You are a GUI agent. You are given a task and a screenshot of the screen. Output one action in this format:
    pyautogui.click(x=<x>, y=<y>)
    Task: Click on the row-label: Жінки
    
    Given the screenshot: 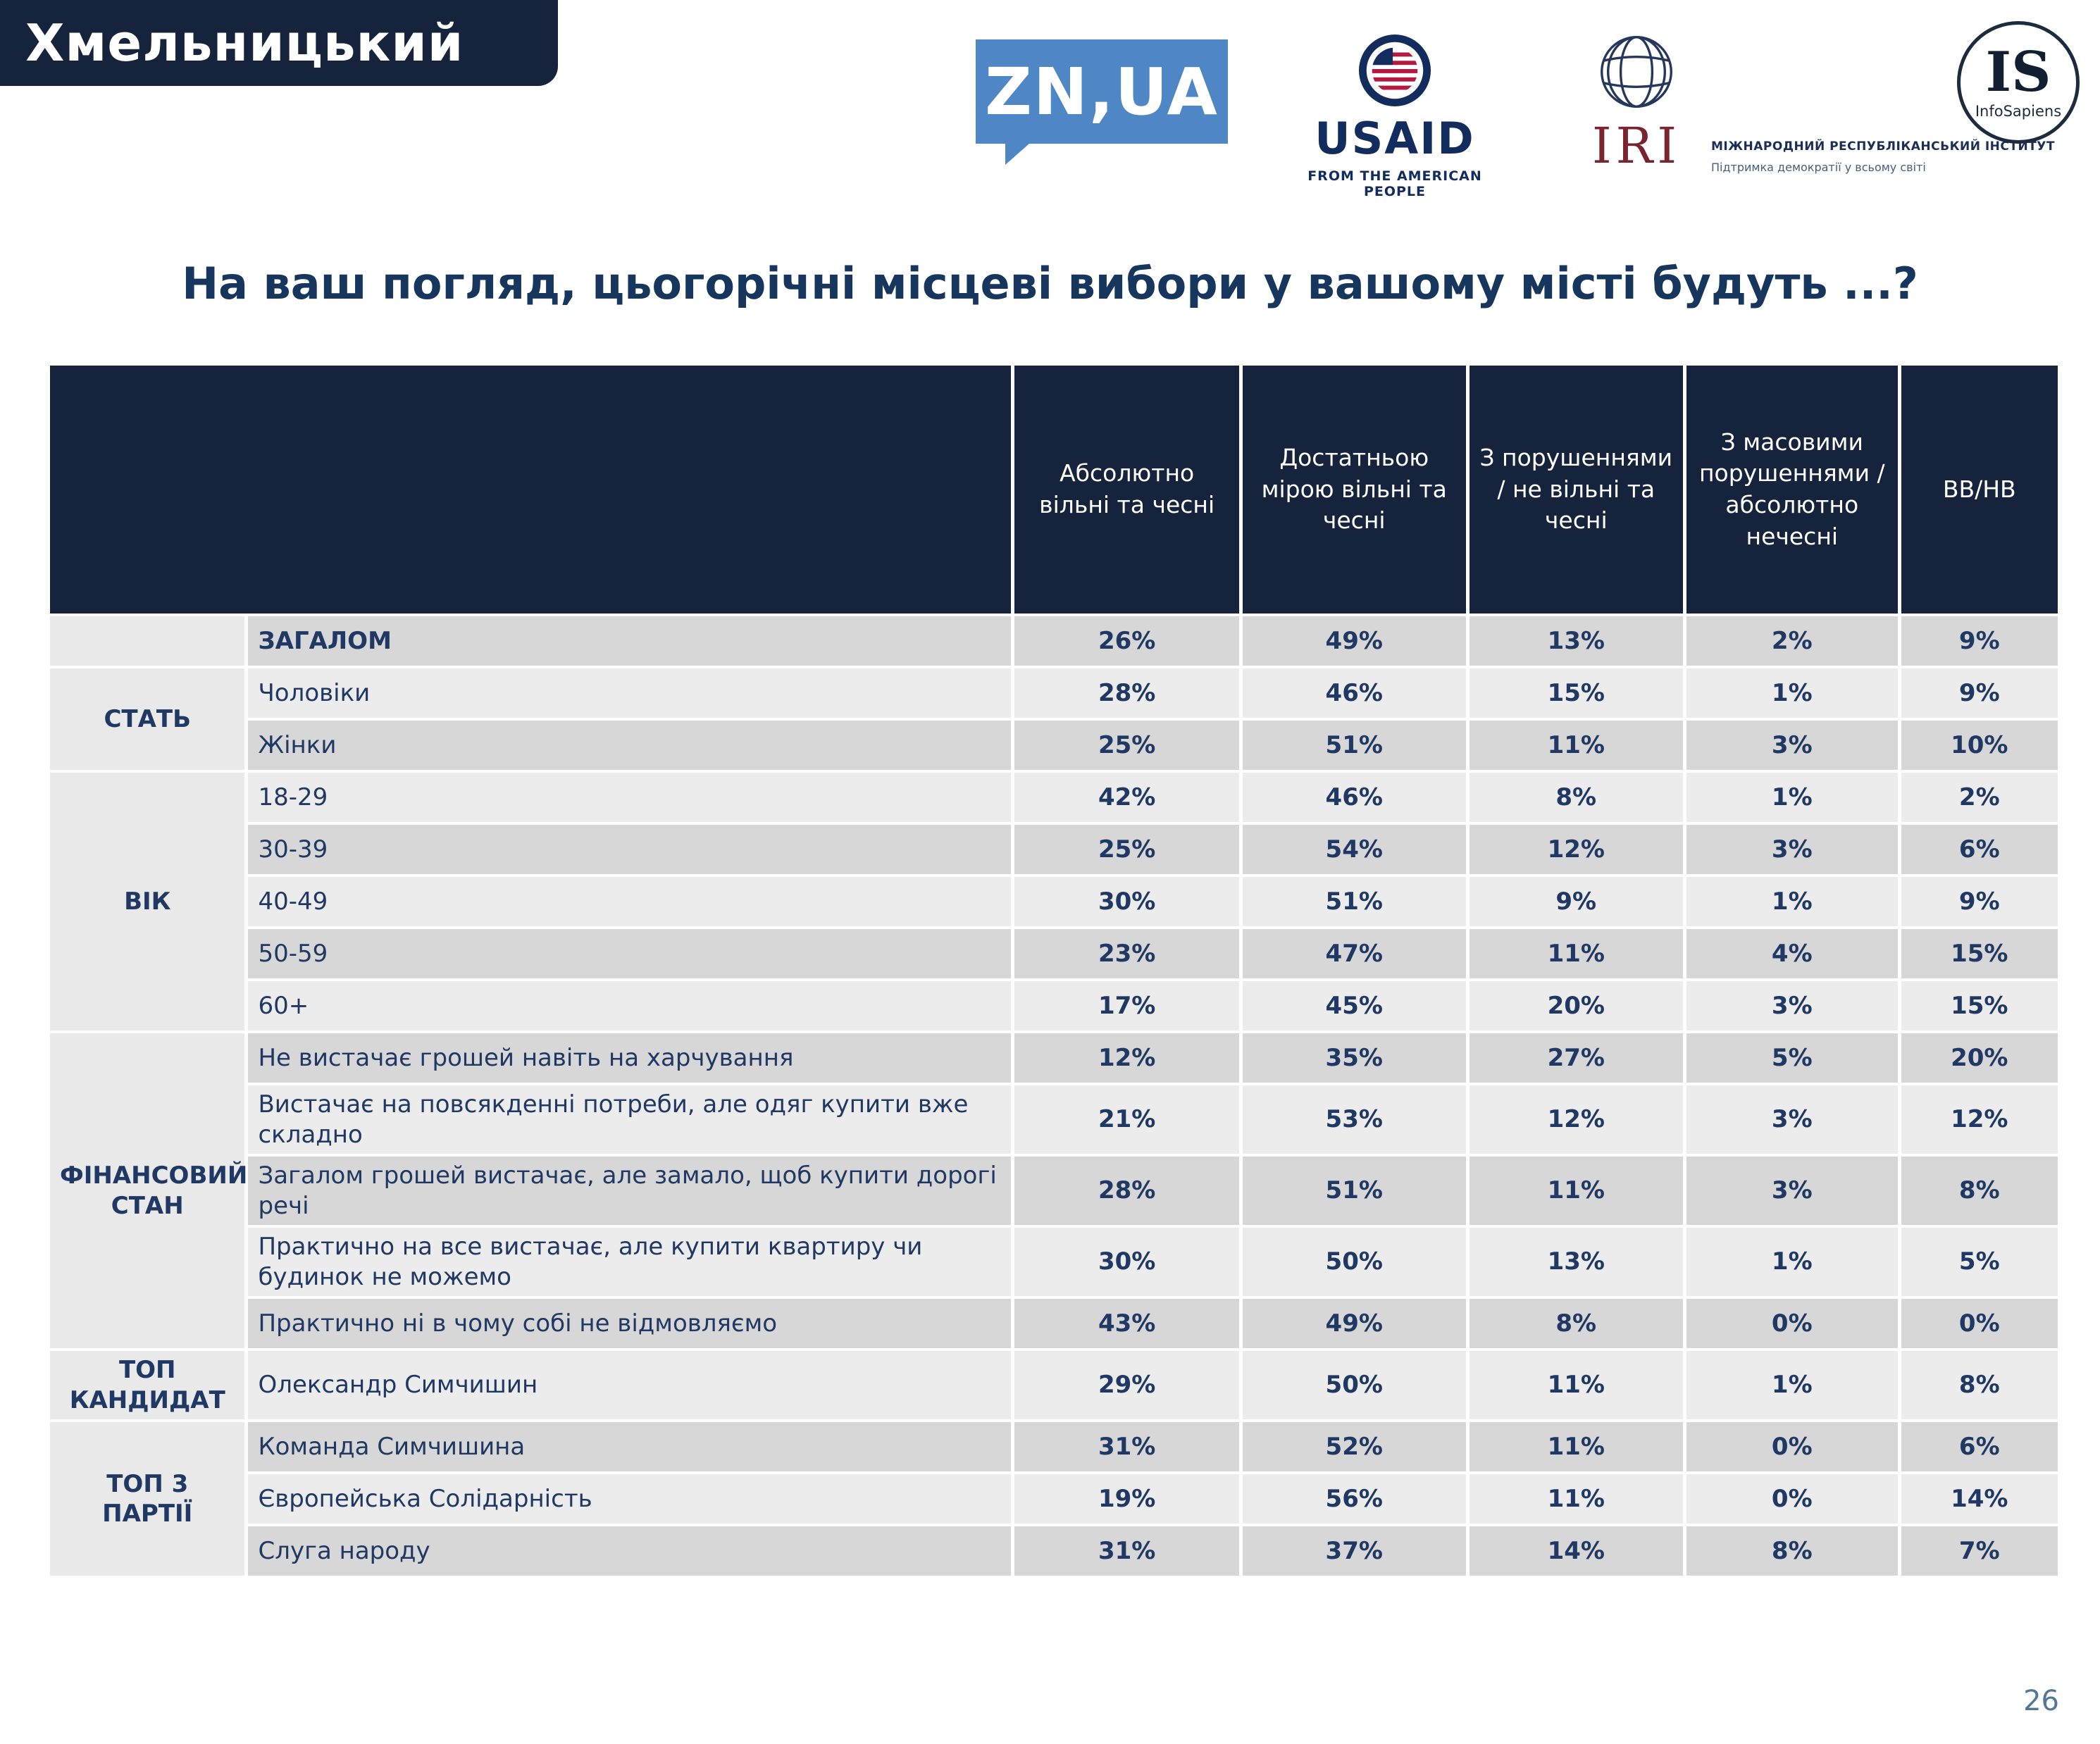 What is the action you would take?
    pyautogui.click(x=630, y=745)
    